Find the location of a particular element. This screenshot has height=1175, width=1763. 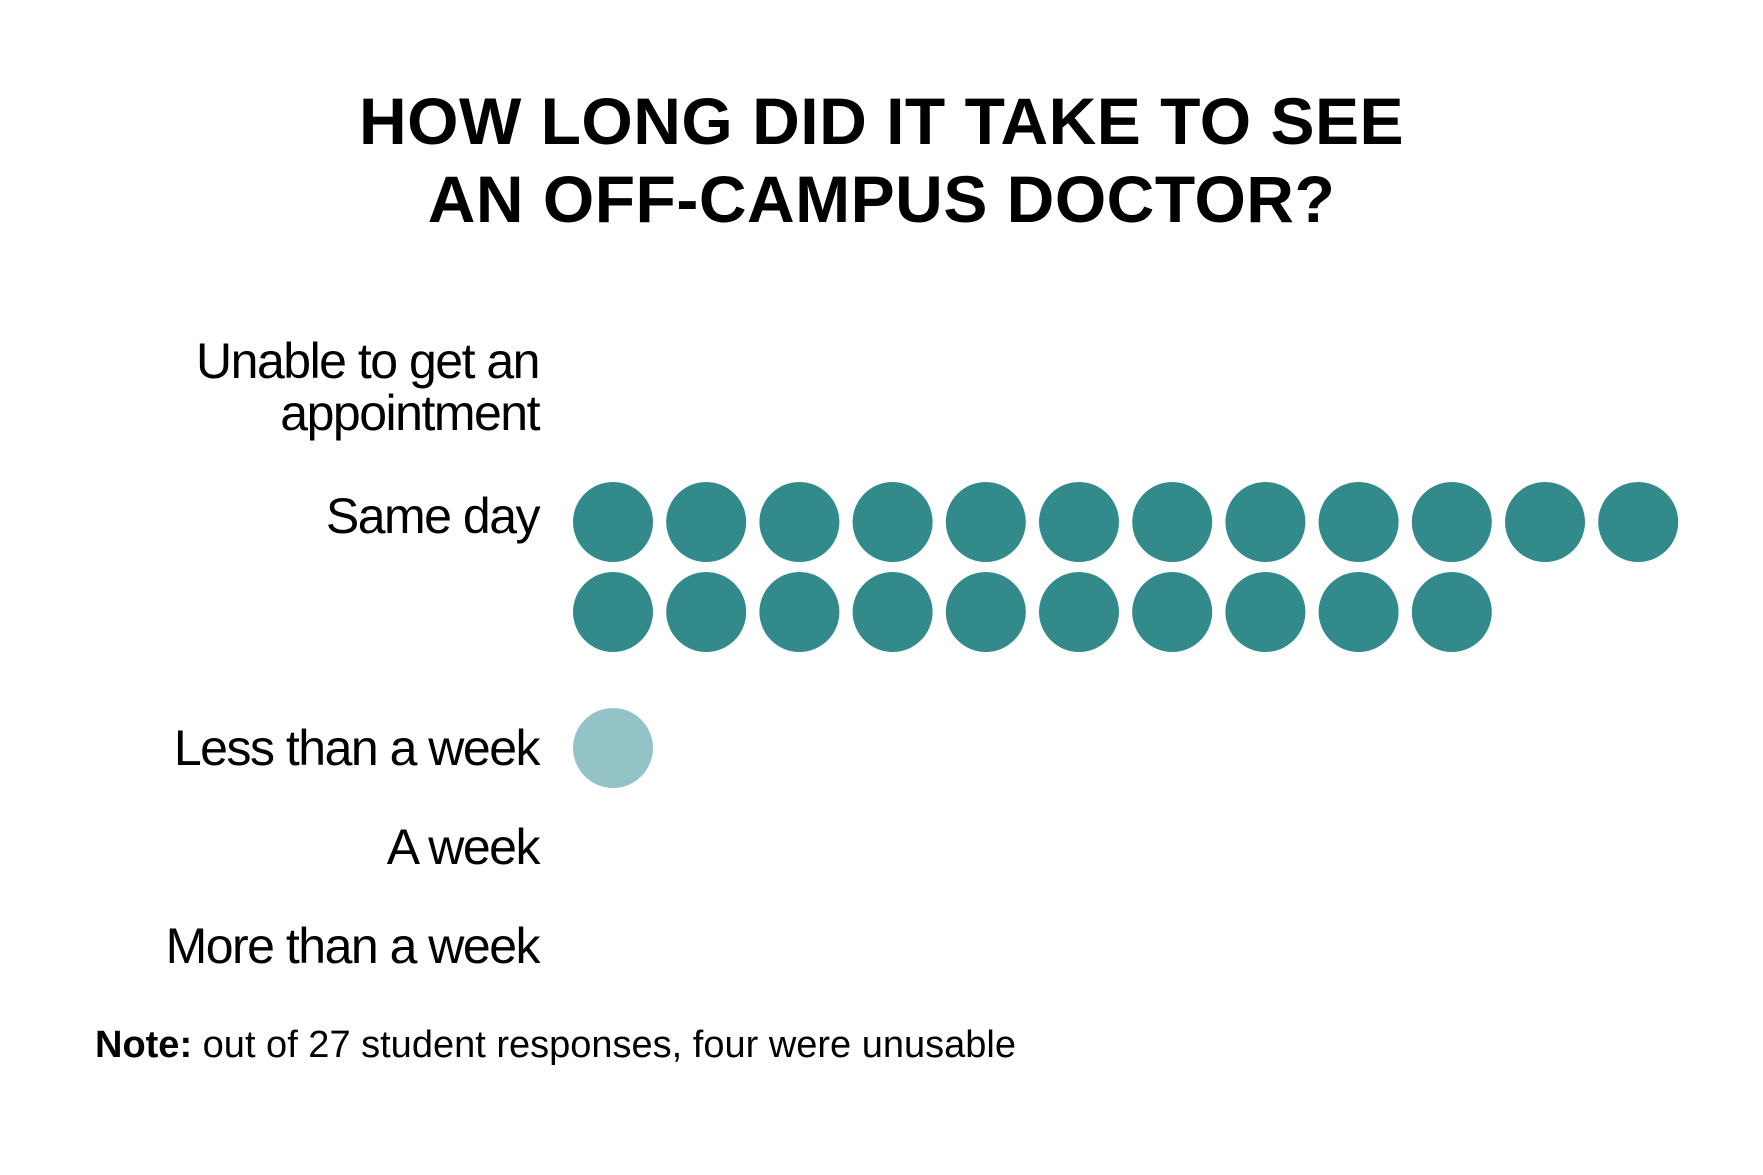

row-label-same-day-text: Same day is located at coordinates (433, 516).